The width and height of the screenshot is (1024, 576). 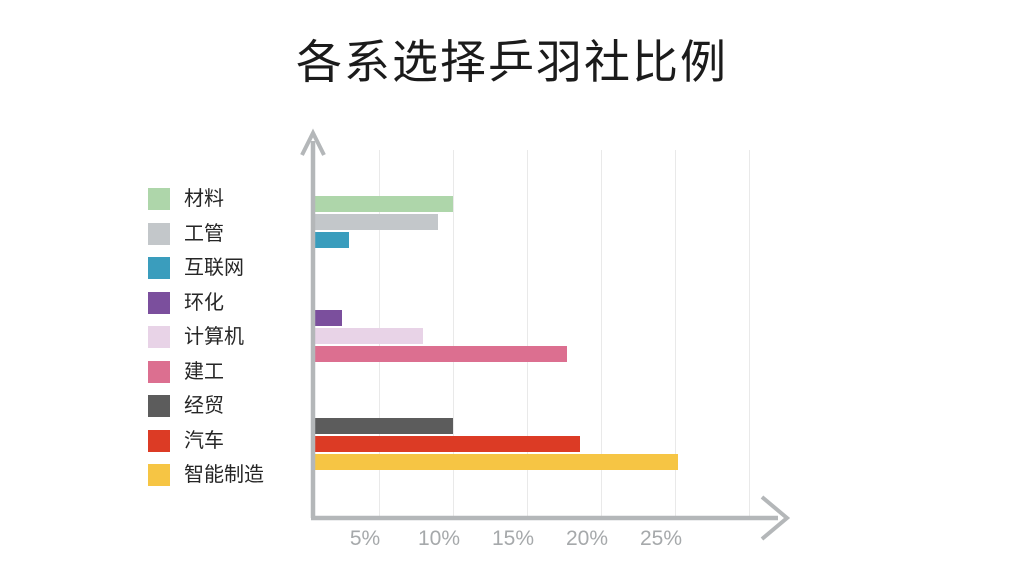 I want to click on legend-item: 环化, so click(x=186, y=302).